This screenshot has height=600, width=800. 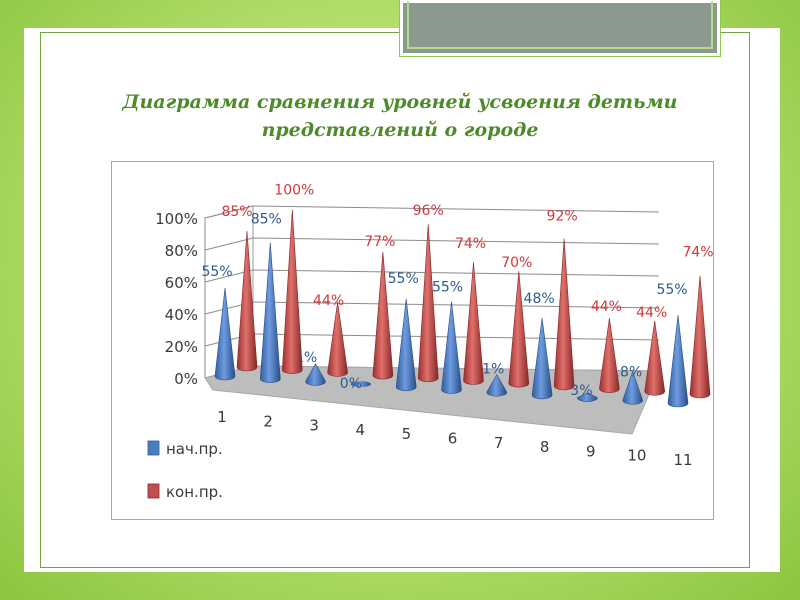 What do you see at coordinates (697, 253) in the screenshot?
I see `data-label-end-11: 74%` at bounding box center [697, 253].